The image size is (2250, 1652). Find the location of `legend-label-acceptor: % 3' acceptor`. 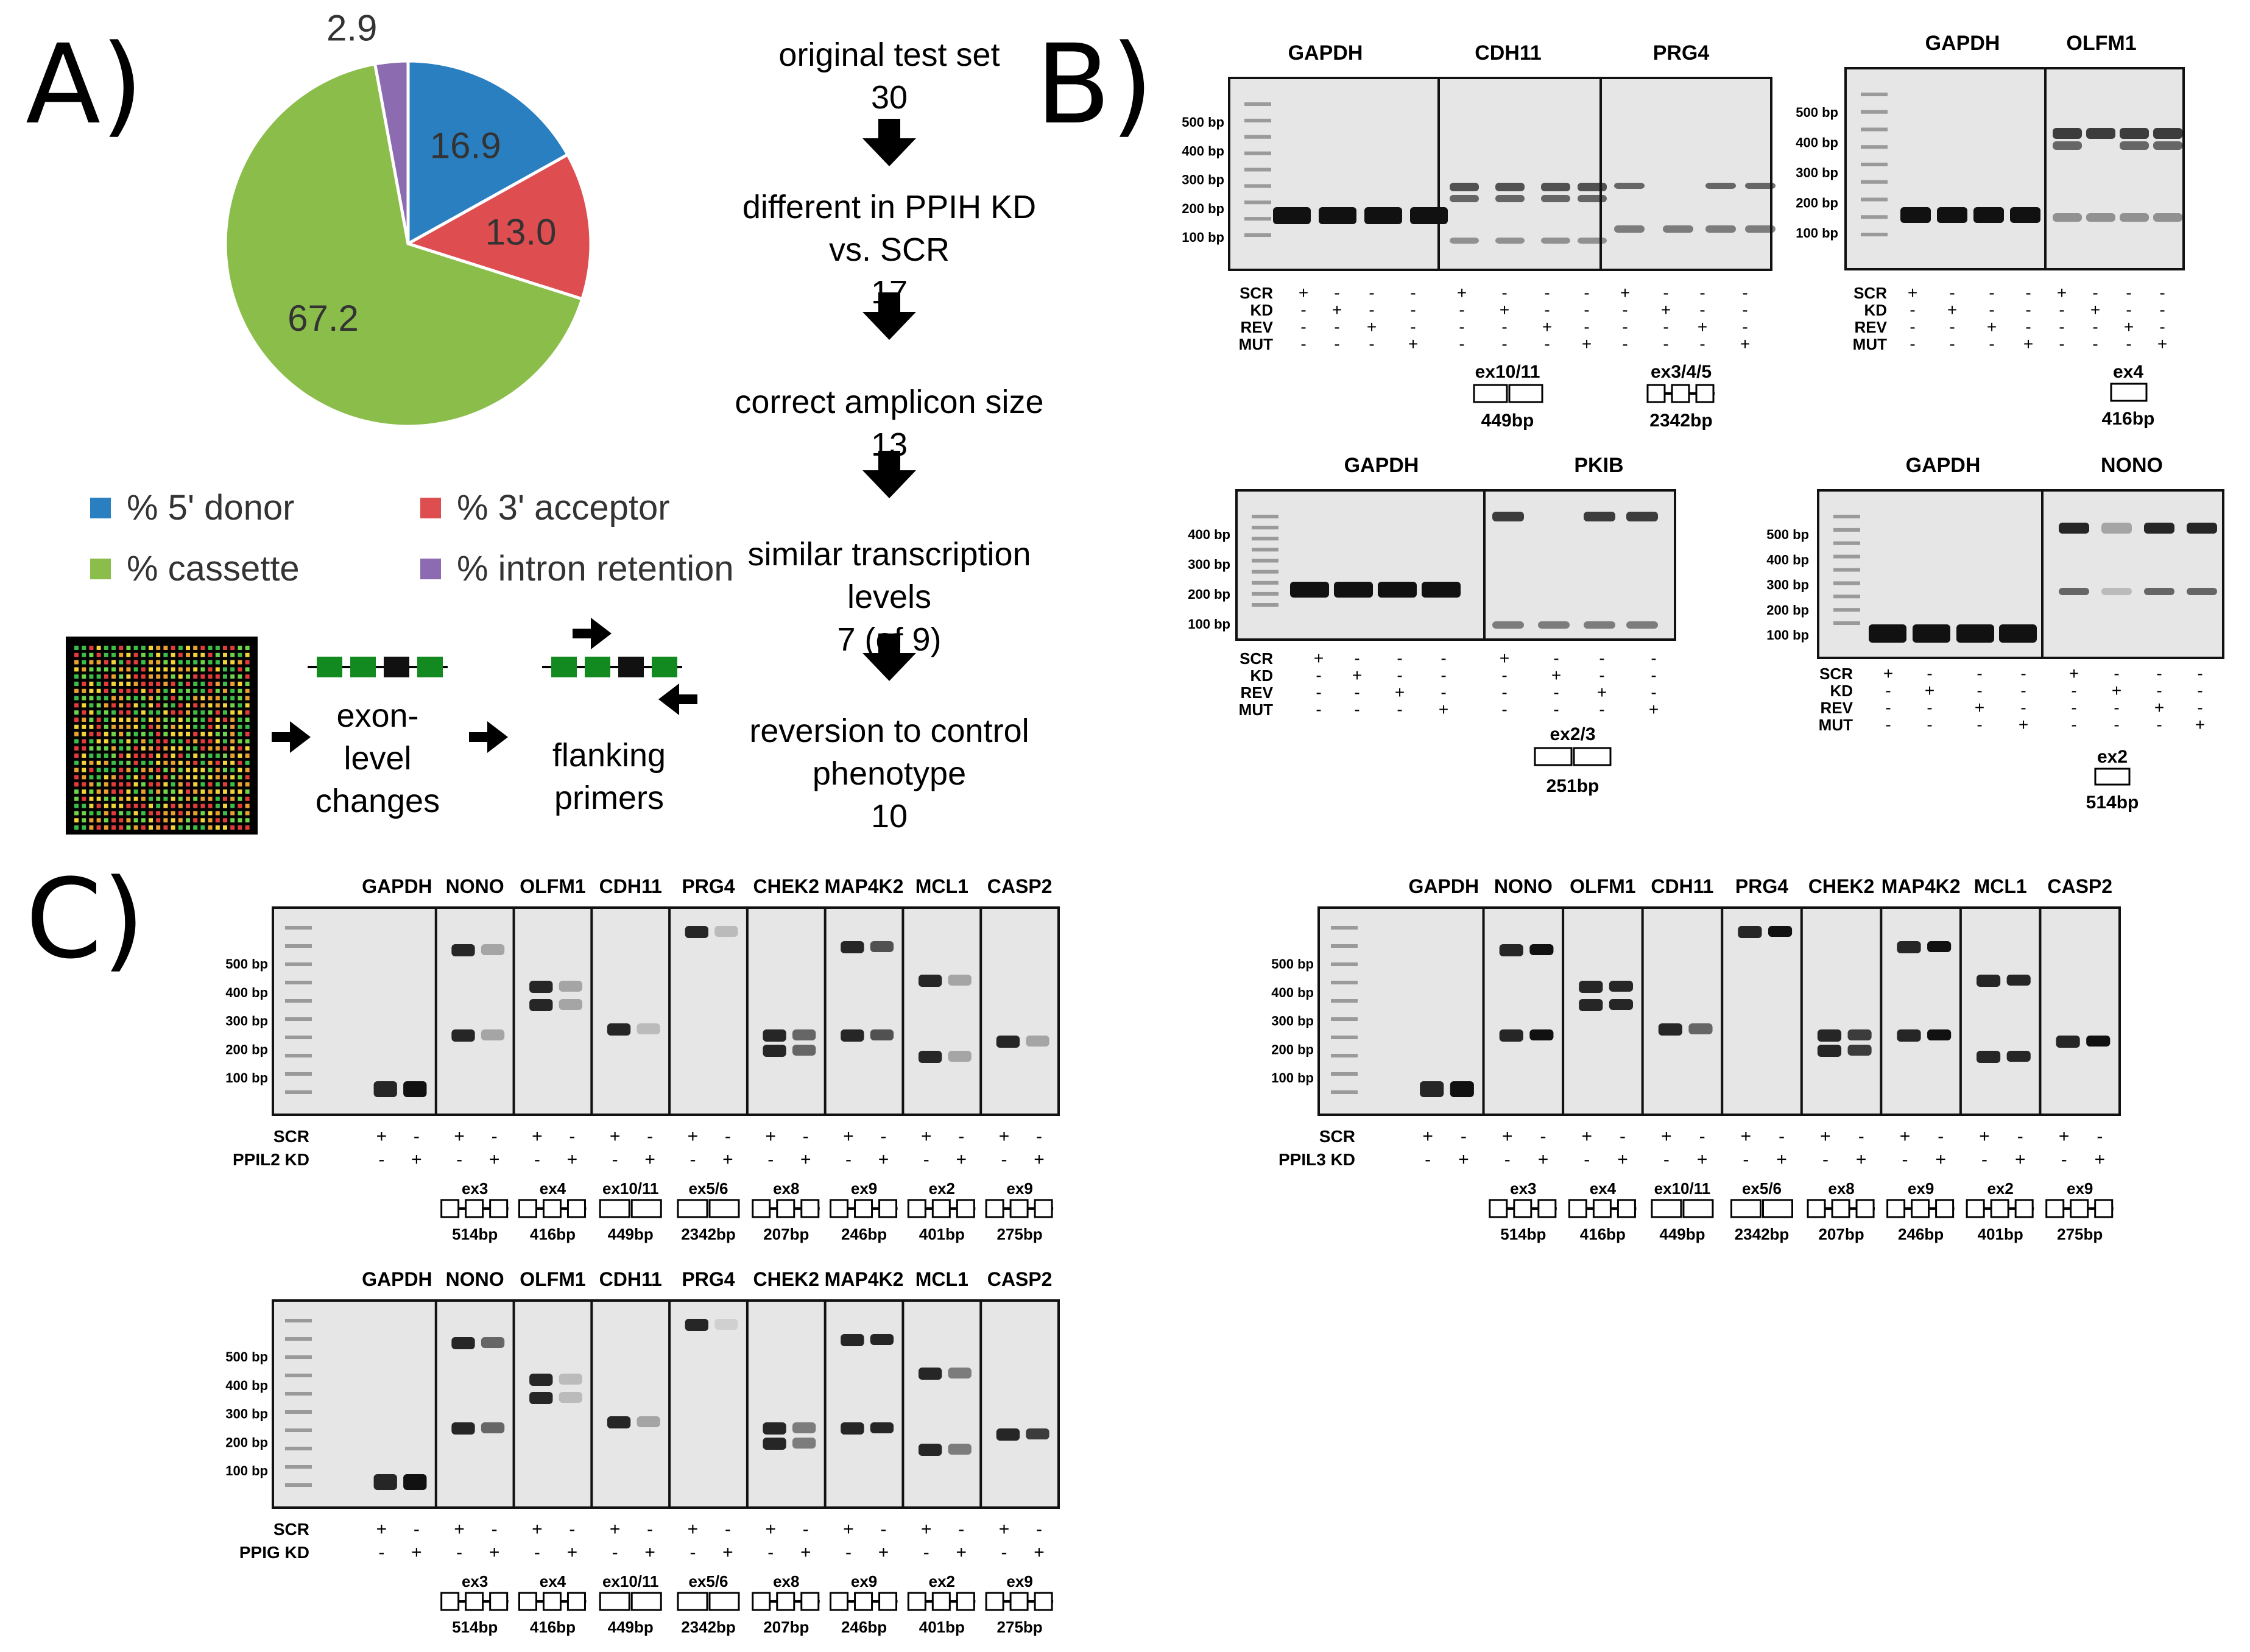

legend-label-acceptor: % 3' acceptor is located at coordinates (563, 508).